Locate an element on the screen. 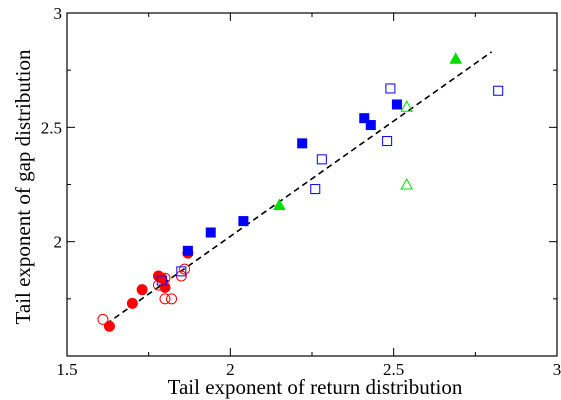 This screenshot has width=561, height=400. x-axis-label: Tail exponent of return distribution is located at coordinates (315, 387).